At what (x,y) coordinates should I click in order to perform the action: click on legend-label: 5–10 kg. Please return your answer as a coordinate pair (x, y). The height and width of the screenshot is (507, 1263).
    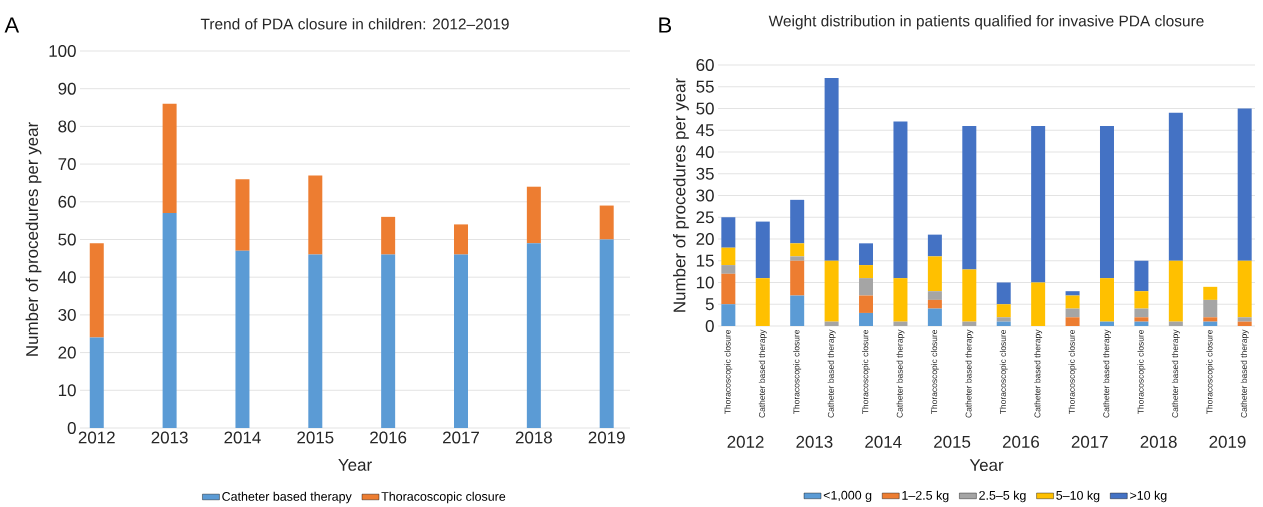
    Looking at the image, I should click on (1078, 496).